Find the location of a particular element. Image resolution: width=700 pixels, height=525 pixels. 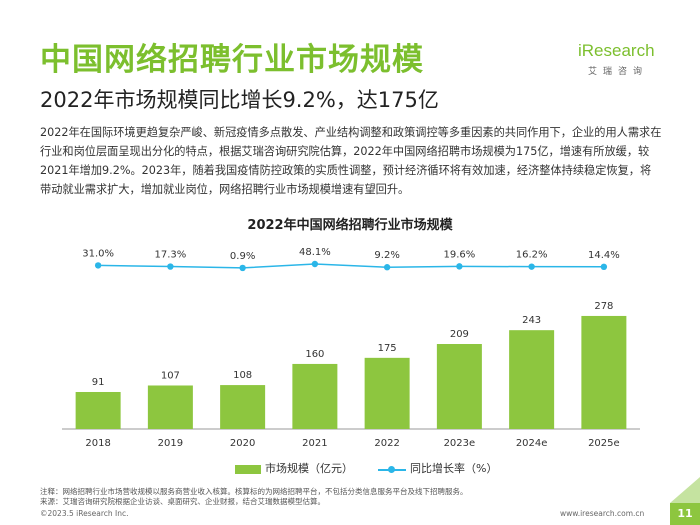

growth-label-2021: 48.1% is located at coordinates (315, 252).